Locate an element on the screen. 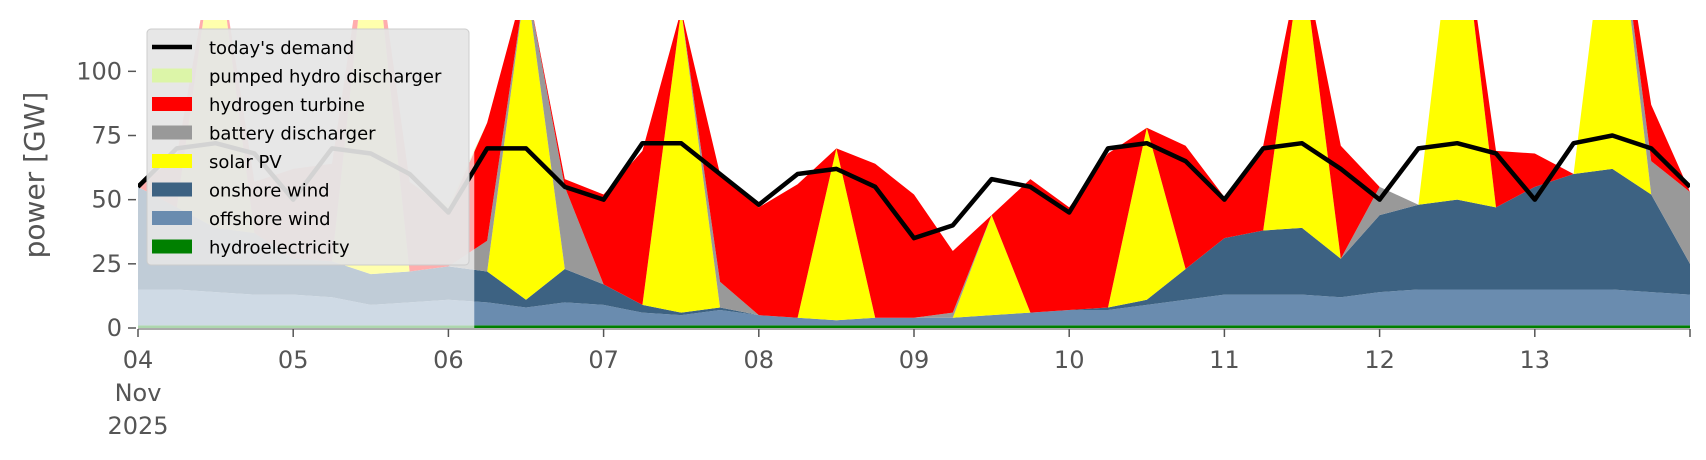 The image size is (1706, 460). legend-swatch-hydrogen-turbine is located at coordinates (172, 104).